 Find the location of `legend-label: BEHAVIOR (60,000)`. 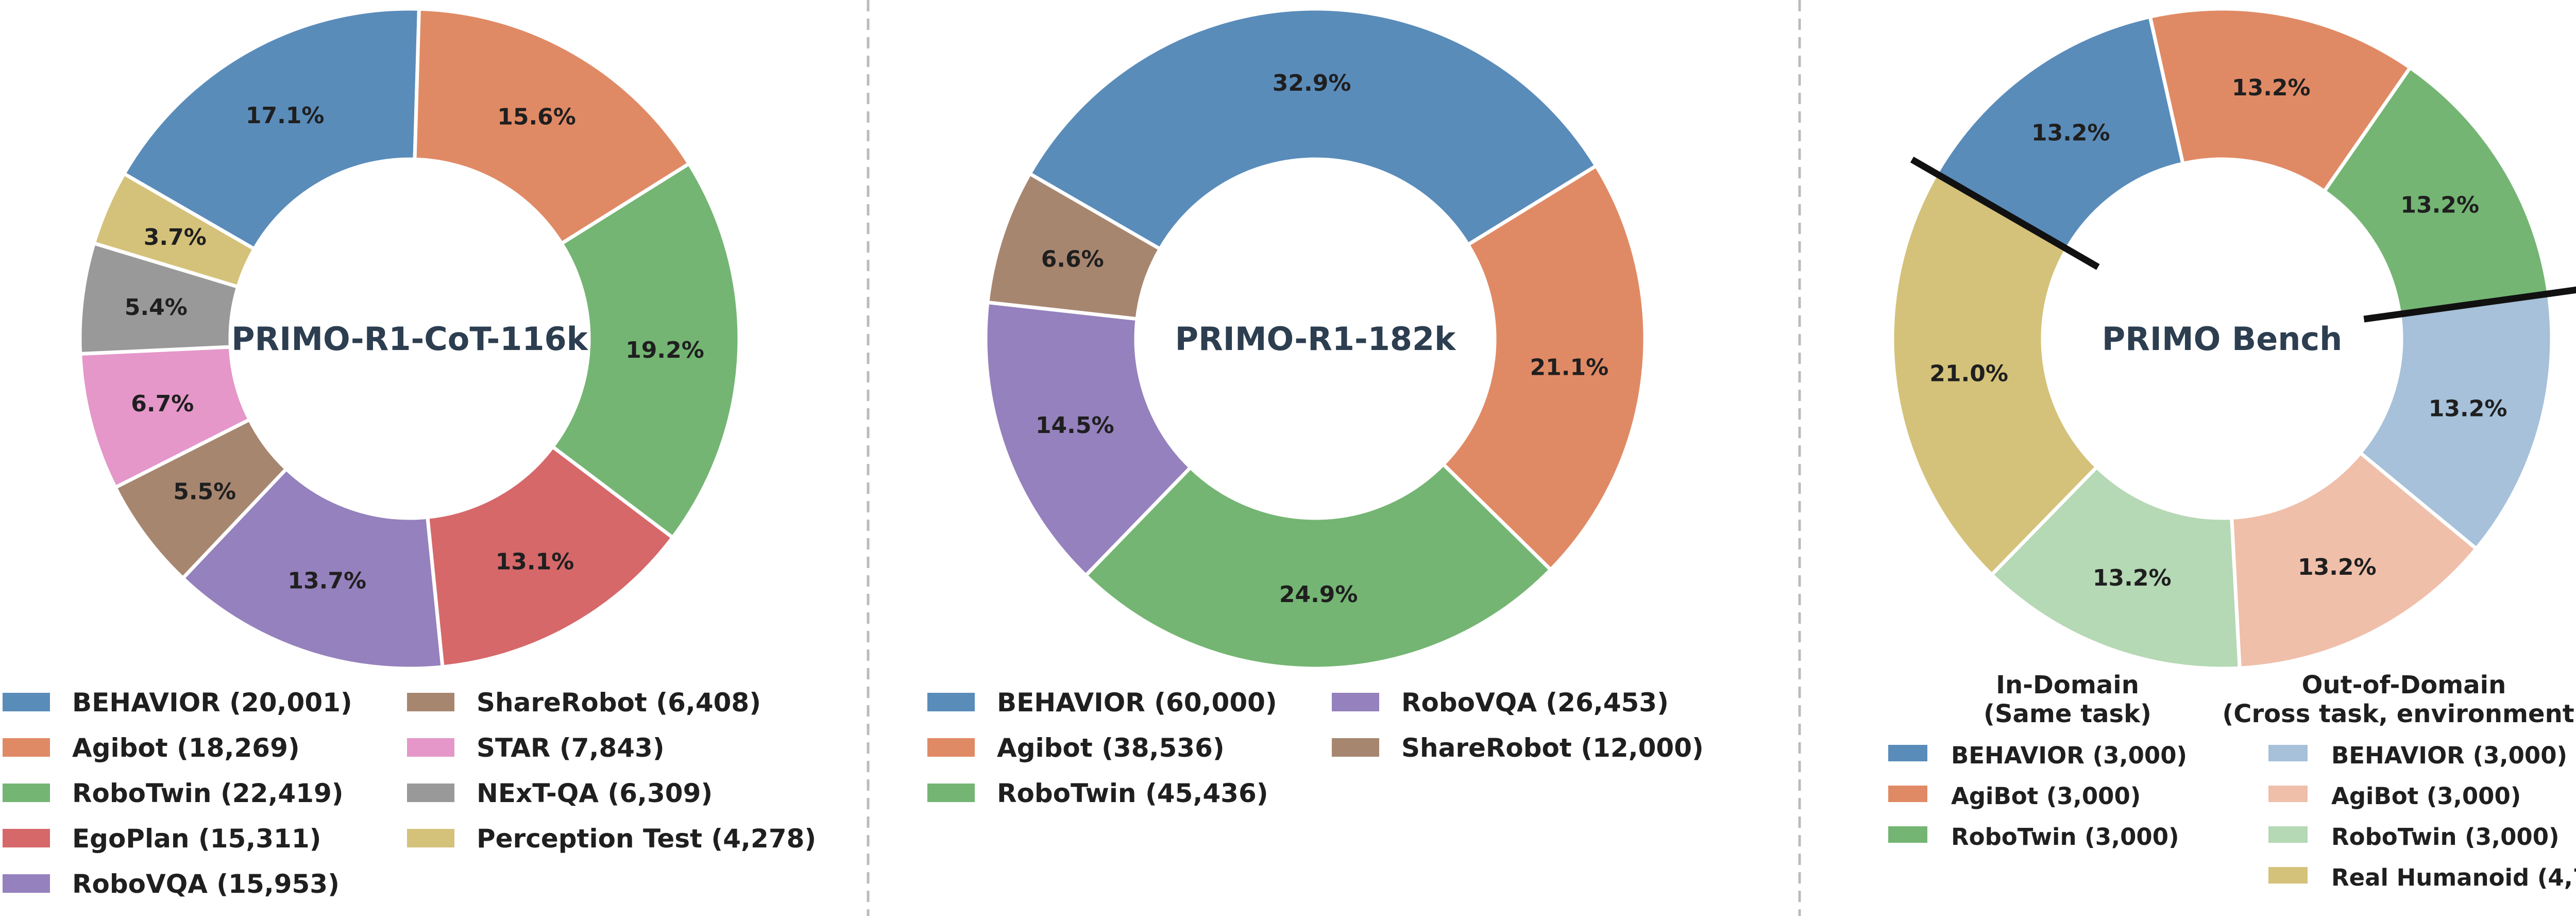

legend-label: BEHAVIOR (60,000) is located at coordinates (1137, 703).